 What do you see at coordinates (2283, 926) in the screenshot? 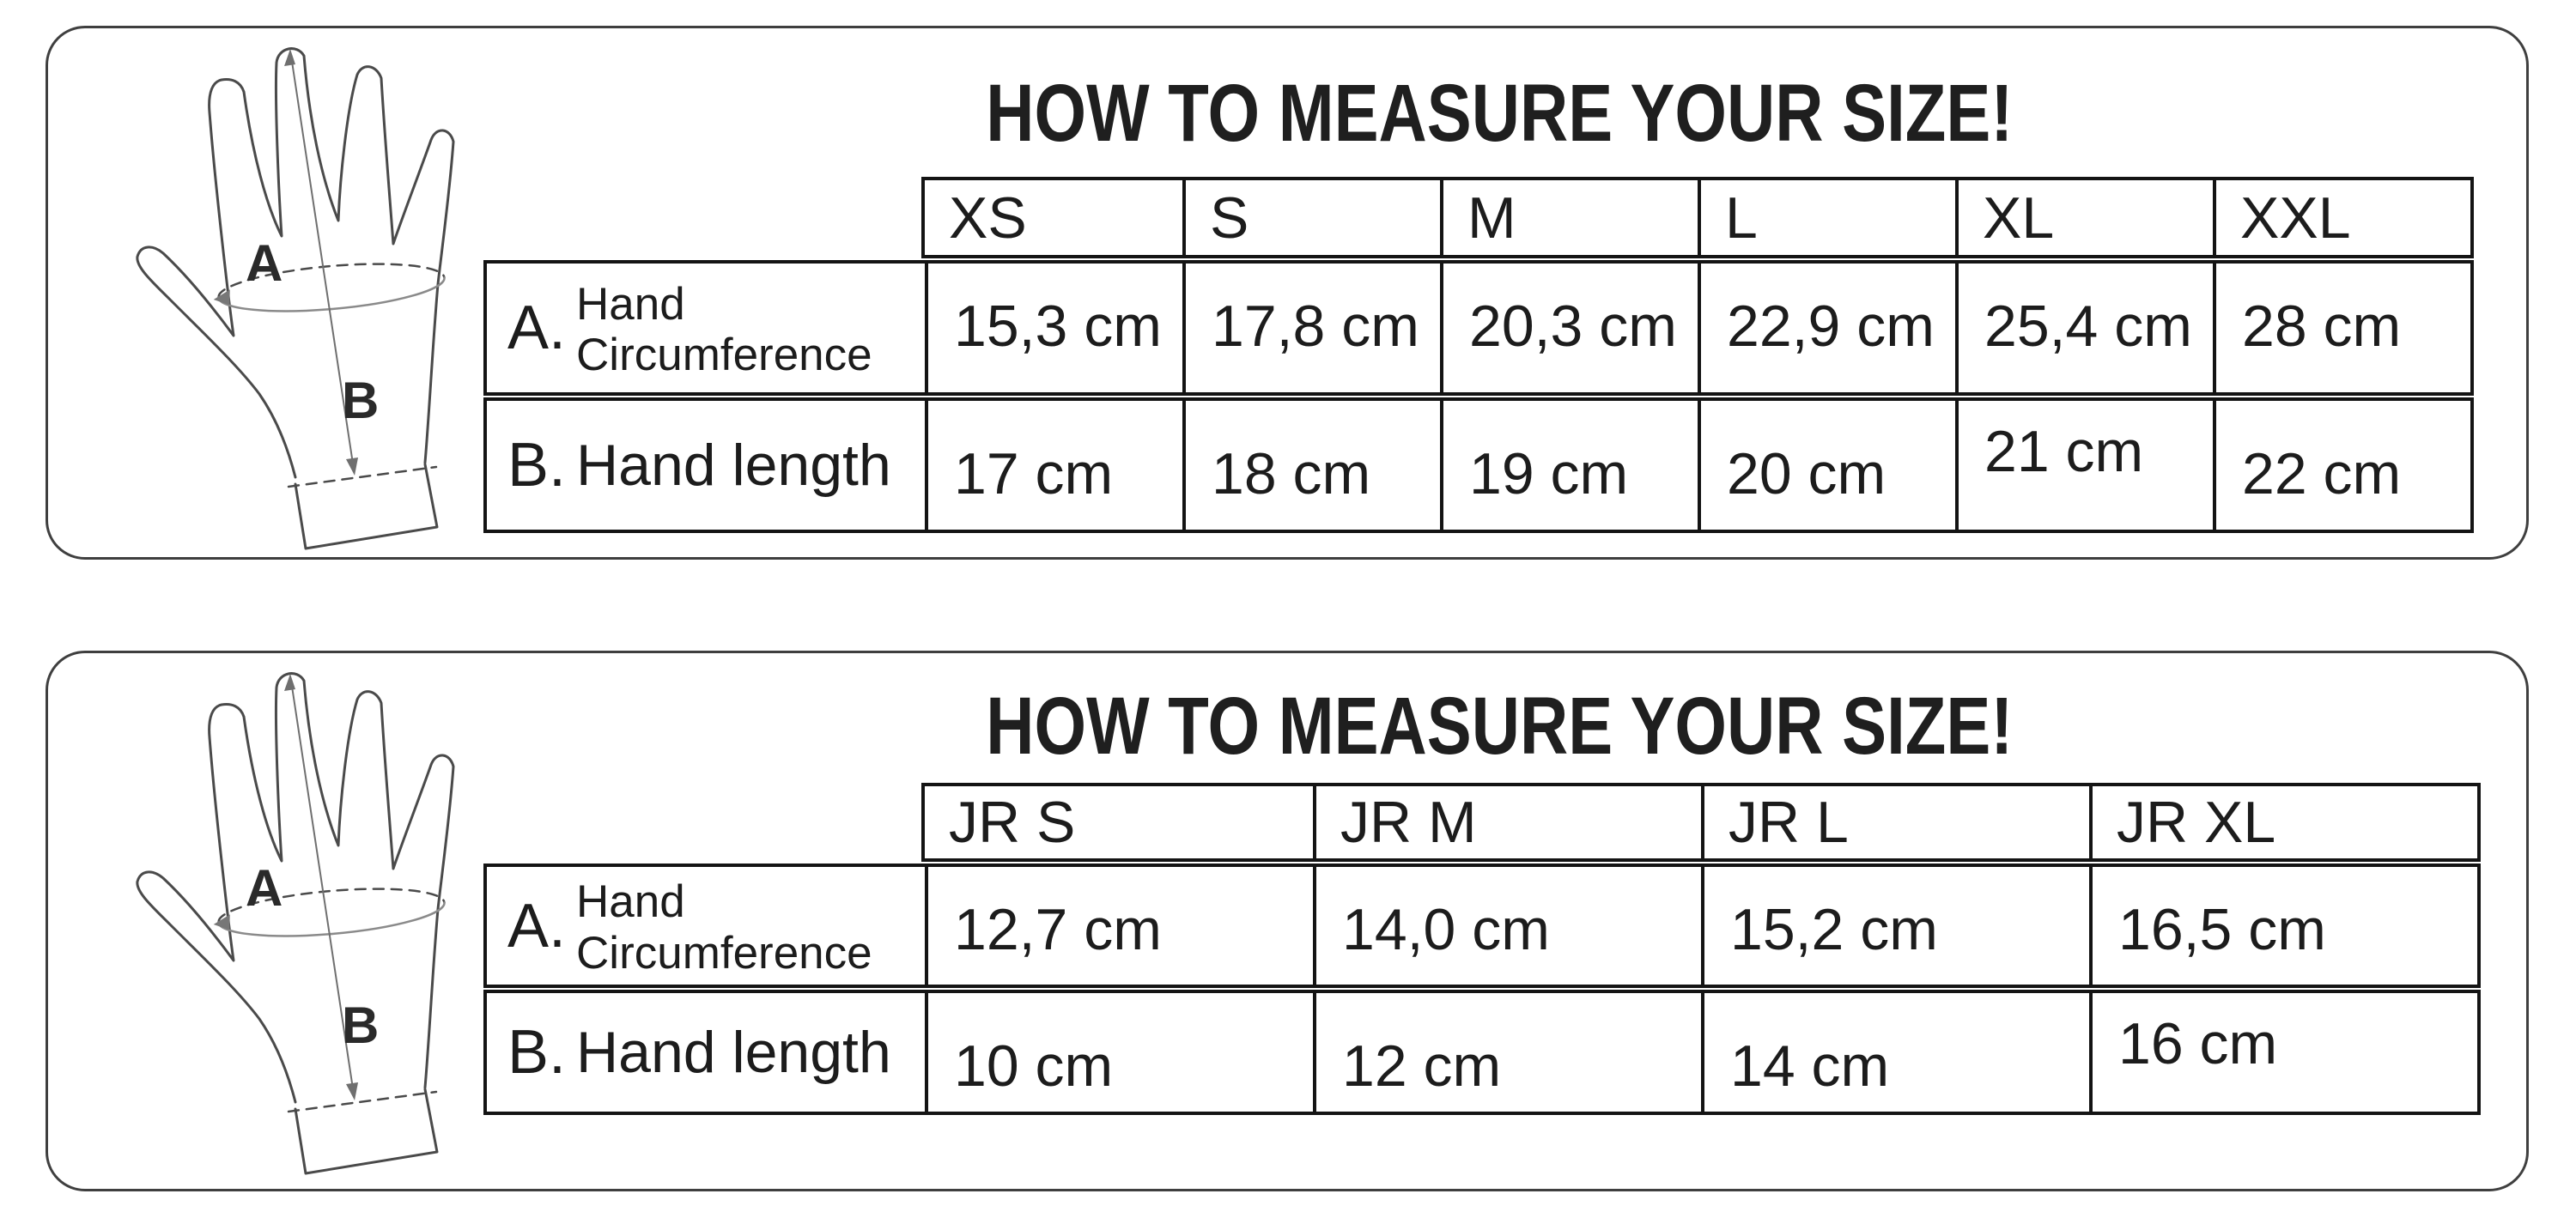
I see `circumference-value-cell: 16,5 cm` at bounding box center [2283, 926].